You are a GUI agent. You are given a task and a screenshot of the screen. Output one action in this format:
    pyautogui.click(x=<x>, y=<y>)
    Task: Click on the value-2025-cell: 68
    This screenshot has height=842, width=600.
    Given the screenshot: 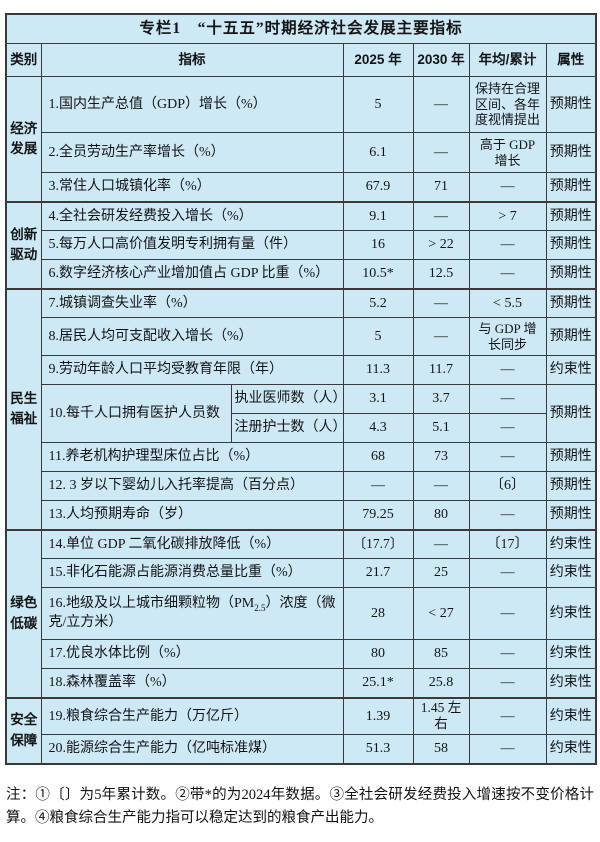 What is the action you would take?
    pyautogui.click(x=378, y=457)
    